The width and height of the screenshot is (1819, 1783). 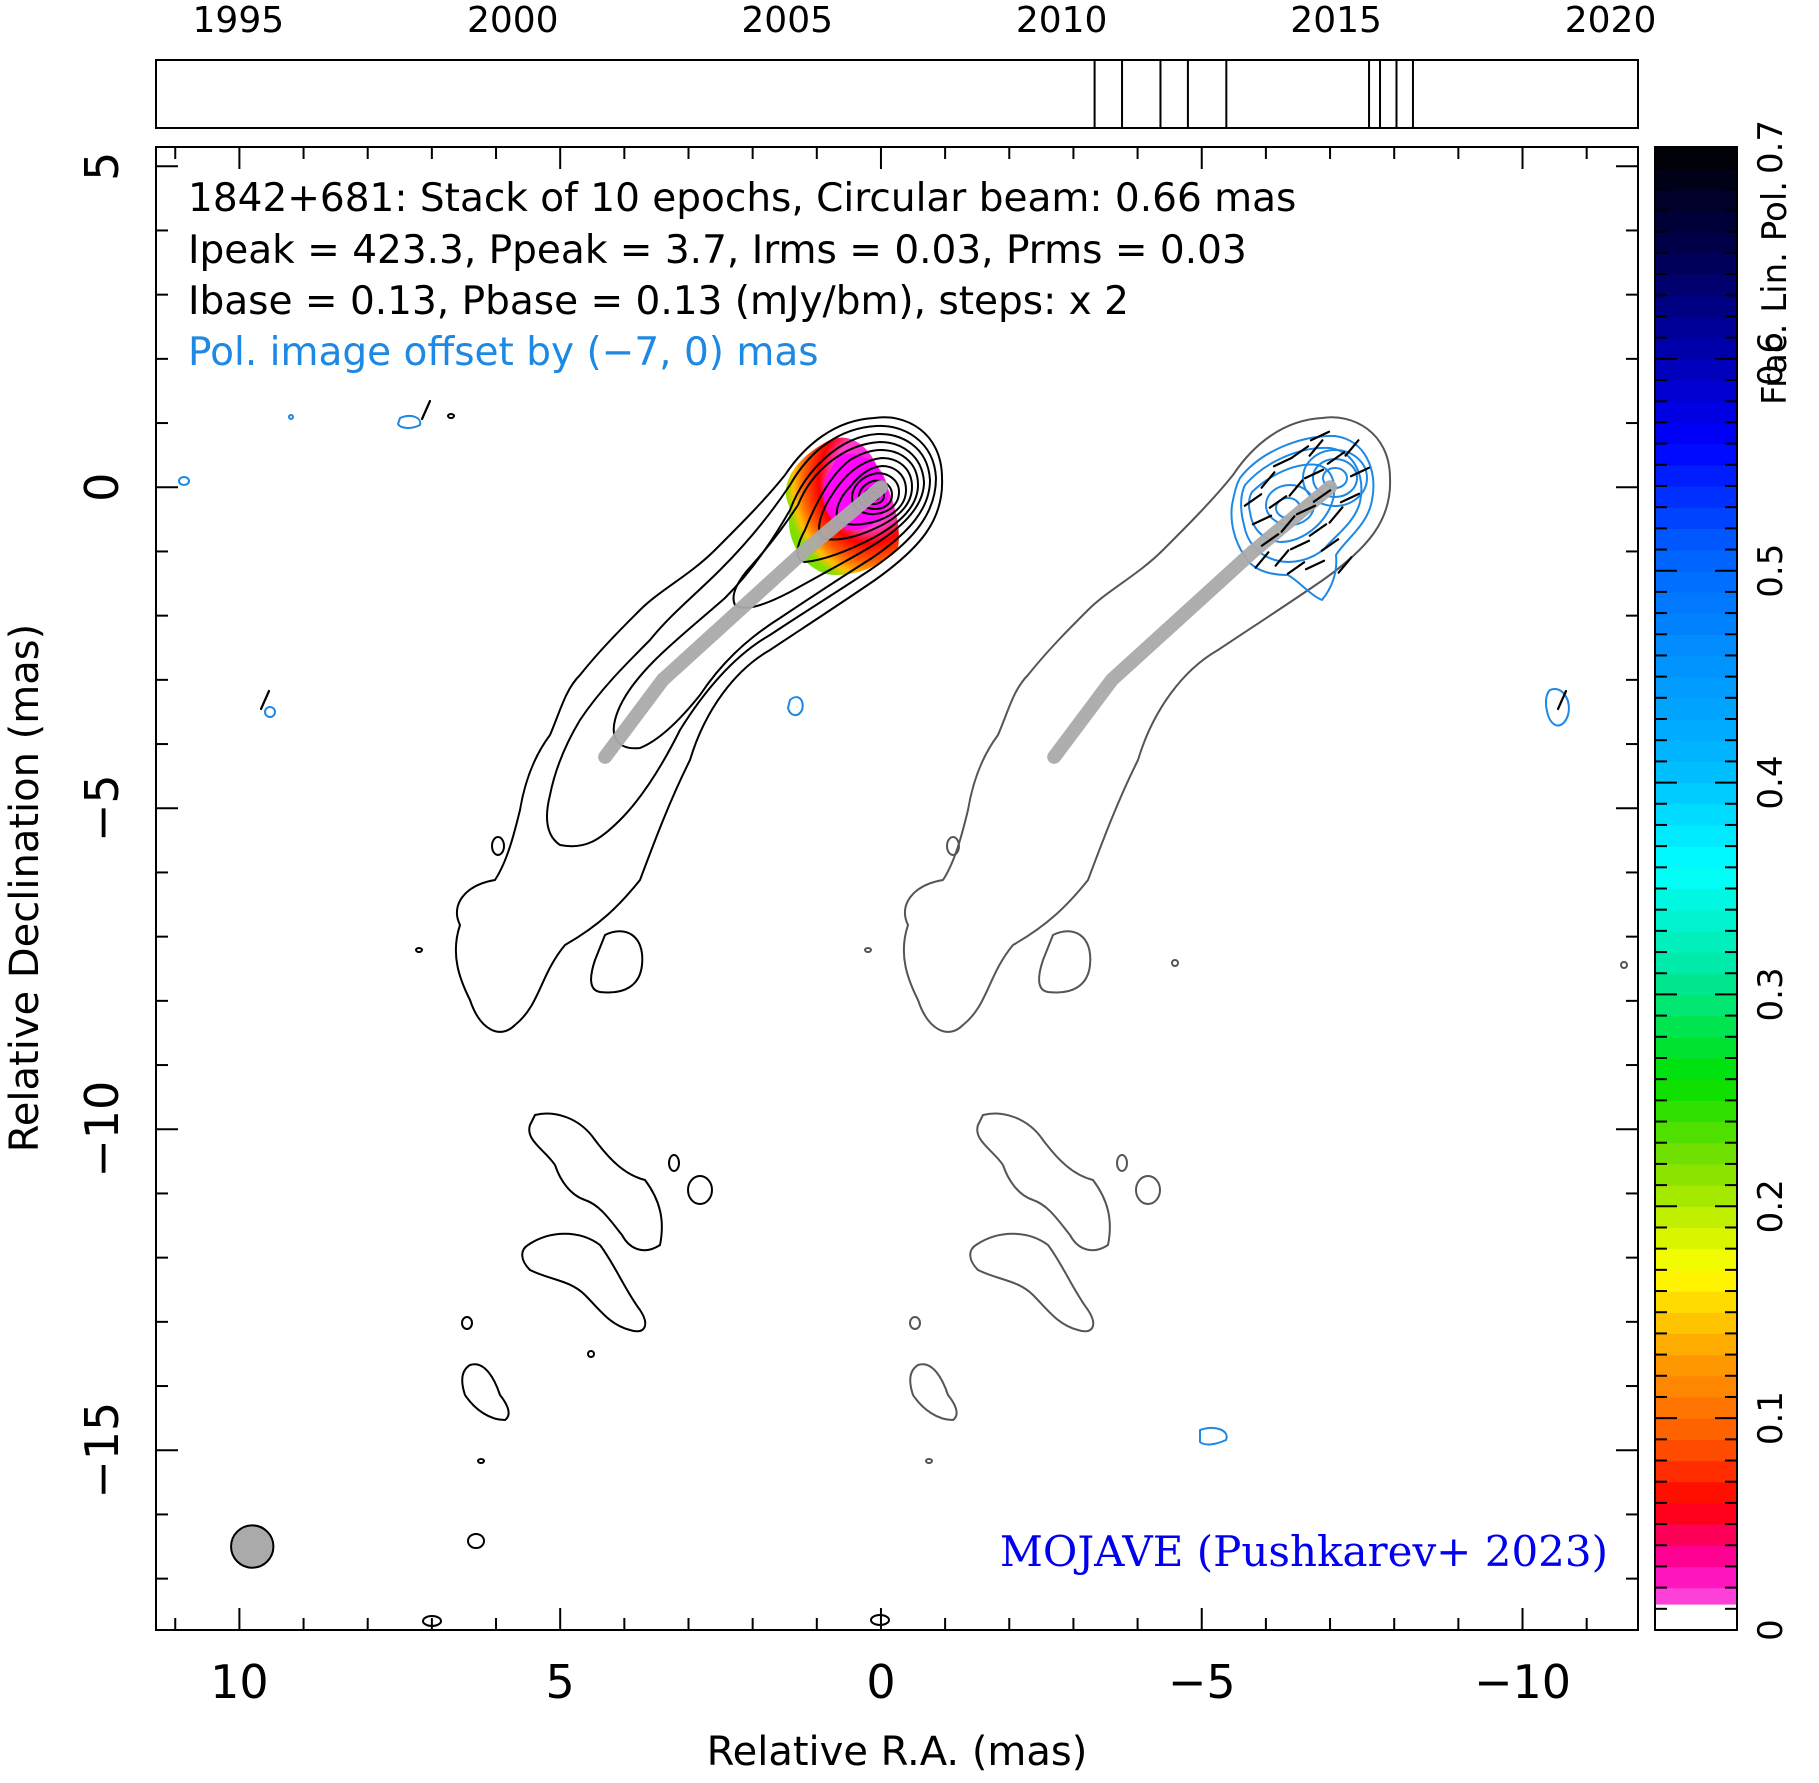 I want to click on offset-i-contour-blob-f, so click(x=1122, y=1163).